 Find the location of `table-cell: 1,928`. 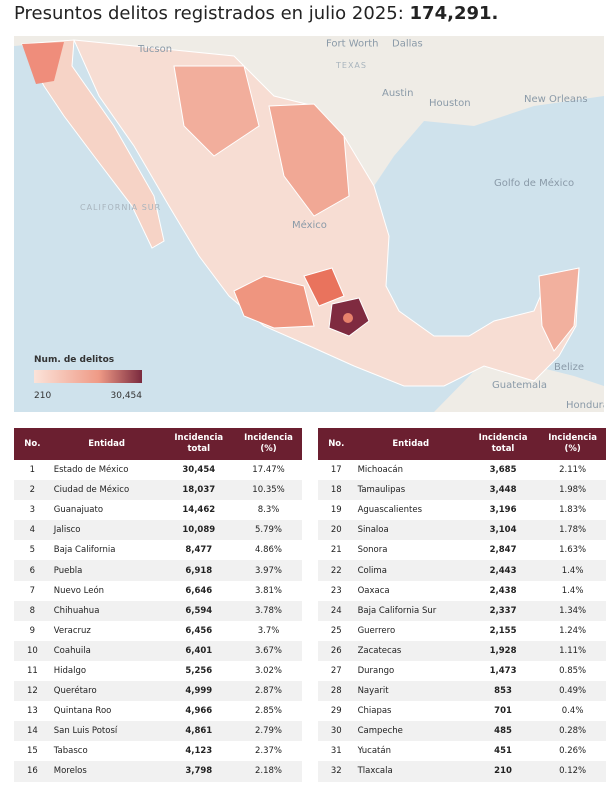

table-cell: 1,928 is located at coordinates (503, 650).